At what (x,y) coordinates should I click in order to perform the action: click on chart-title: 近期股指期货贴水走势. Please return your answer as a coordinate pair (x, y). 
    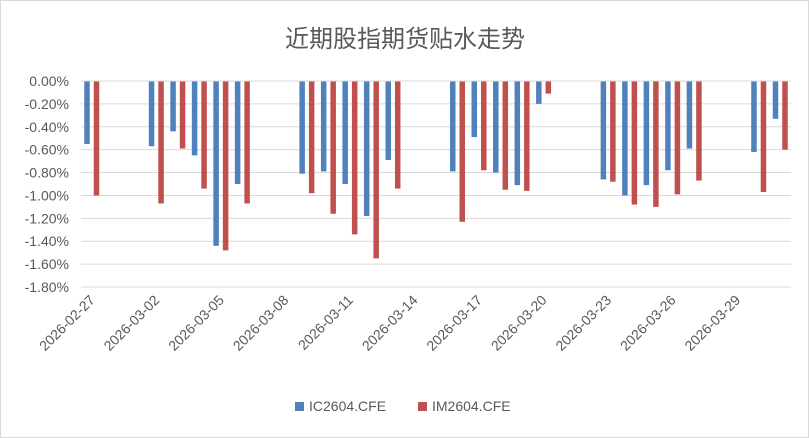
    Looking at the image, I should click on (405, 39).